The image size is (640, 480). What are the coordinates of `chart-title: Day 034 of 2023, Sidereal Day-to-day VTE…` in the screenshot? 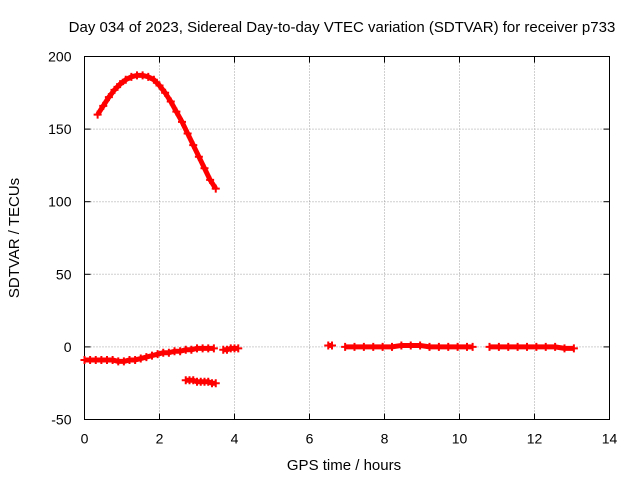 It's located at (342, 27).